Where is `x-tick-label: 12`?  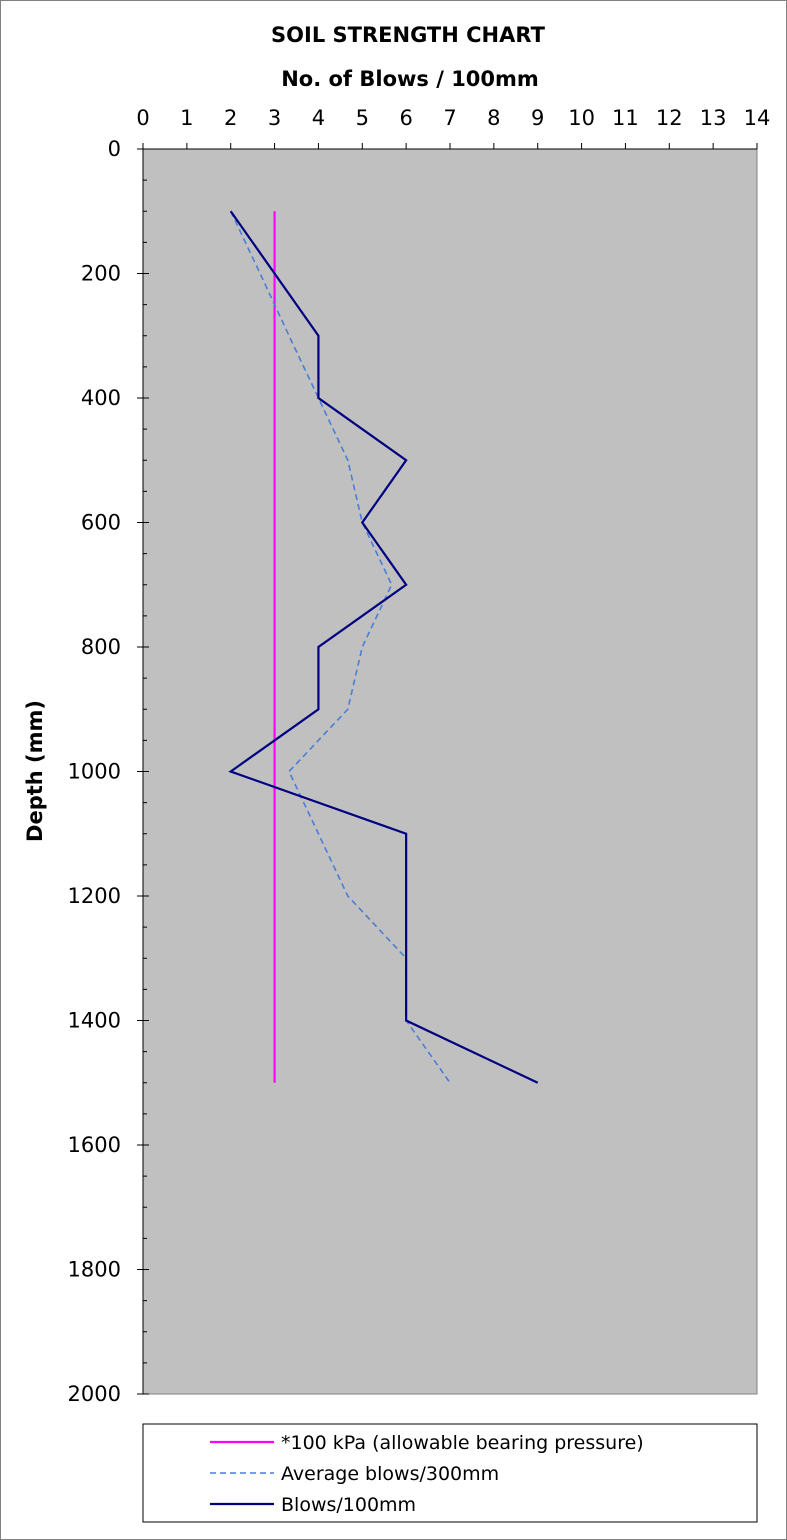 x-tick-label: 12 is located at coordinates (669, 118).